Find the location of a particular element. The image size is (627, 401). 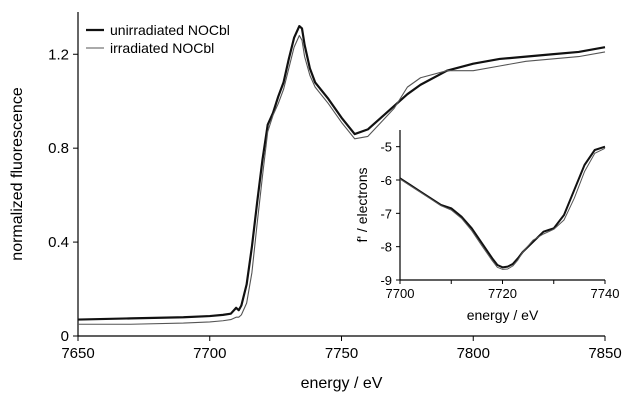

main-x-tick-label: 7850 is located at coordinates (604, 353).